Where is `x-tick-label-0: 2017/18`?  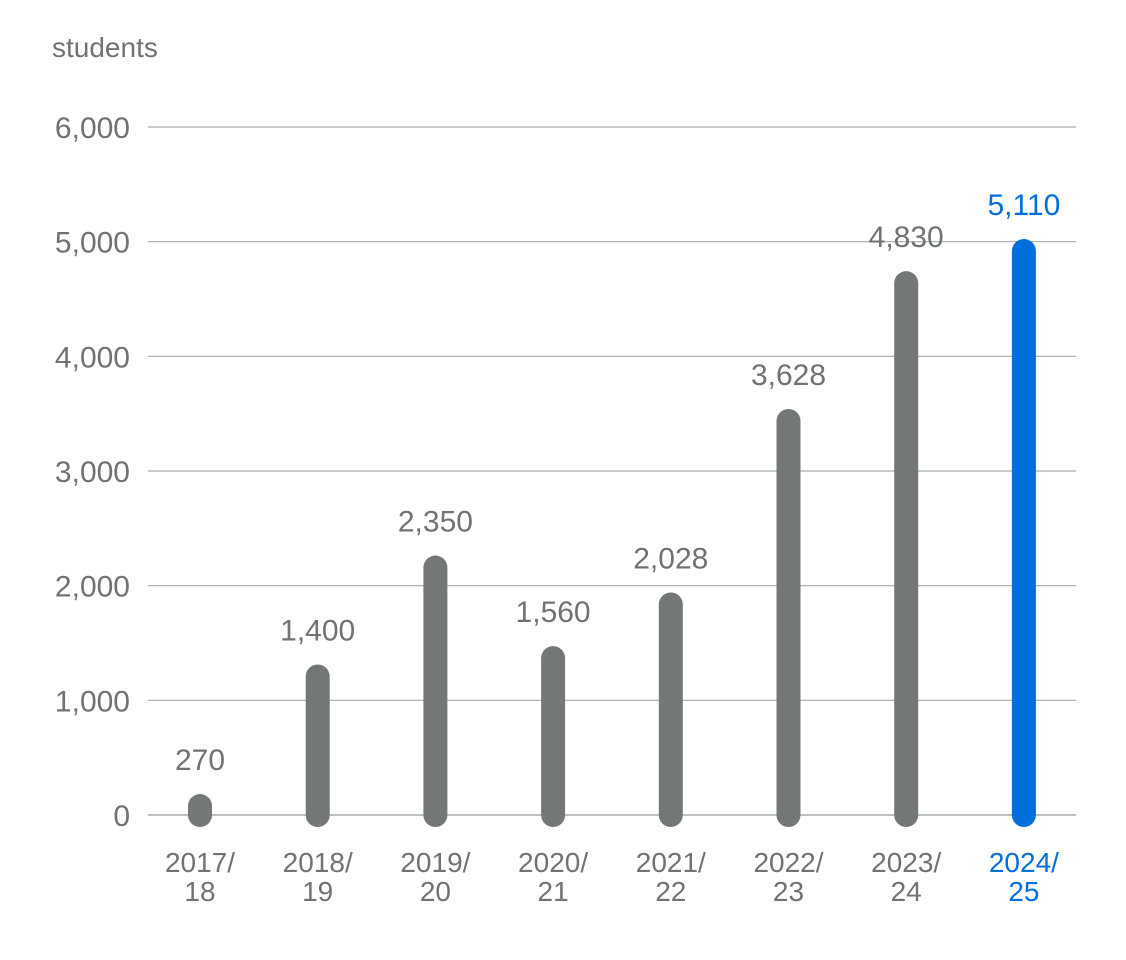 x-tick-label-0: 2017/18 is located at coordinates (200, 877).